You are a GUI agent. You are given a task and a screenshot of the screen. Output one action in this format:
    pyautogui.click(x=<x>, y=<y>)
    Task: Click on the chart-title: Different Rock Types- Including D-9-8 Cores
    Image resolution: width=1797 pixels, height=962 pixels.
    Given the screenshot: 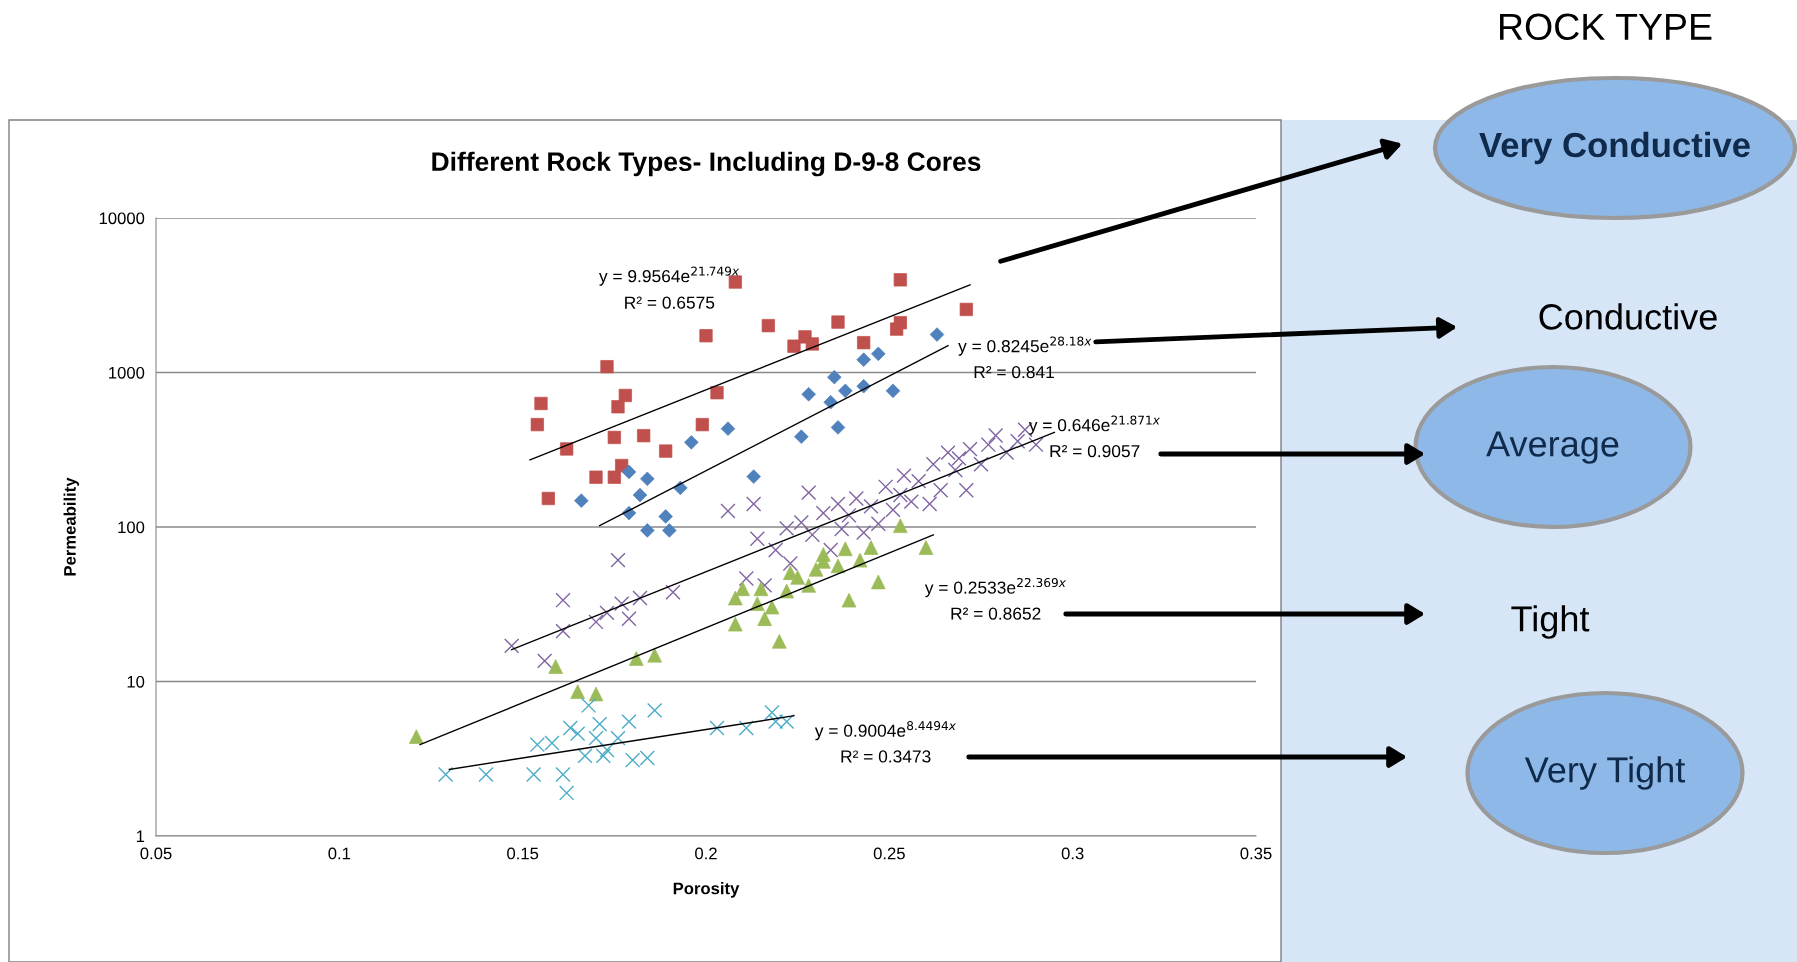 What is the action you would take?
    pyautogui.click(x=706, y=164)
    